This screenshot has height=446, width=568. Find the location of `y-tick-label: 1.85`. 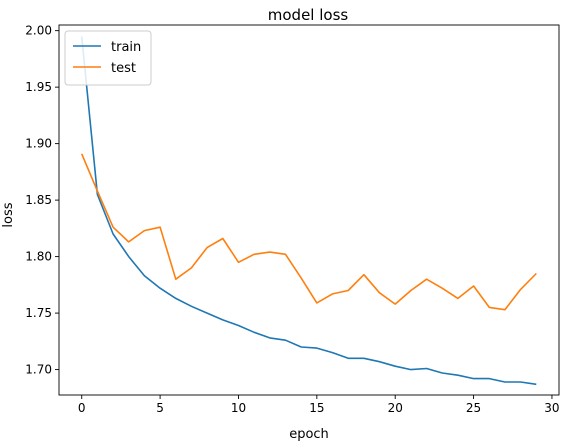

y-tick-label: 1.85 is located at coordinates (38, 200).